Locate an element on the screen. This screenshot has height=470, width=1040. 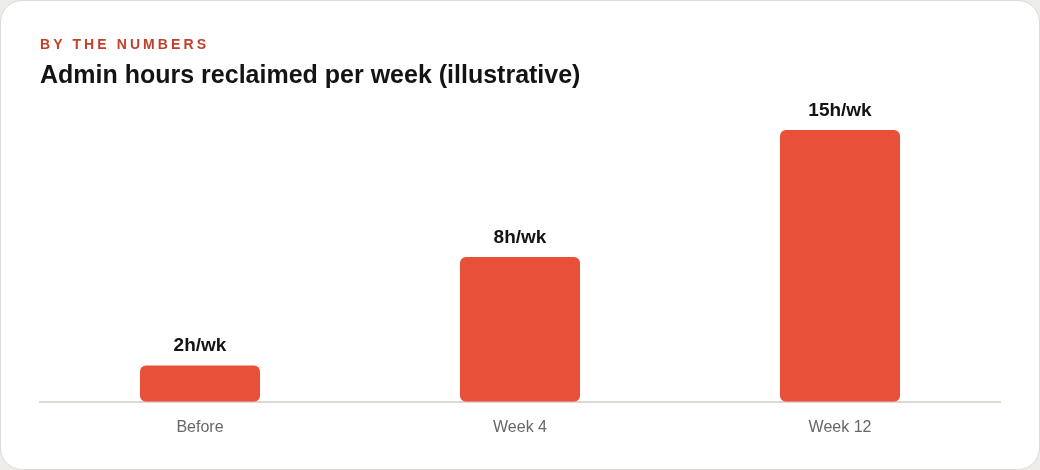
data-label: 8h/wk is located at coordinates (520, 236).